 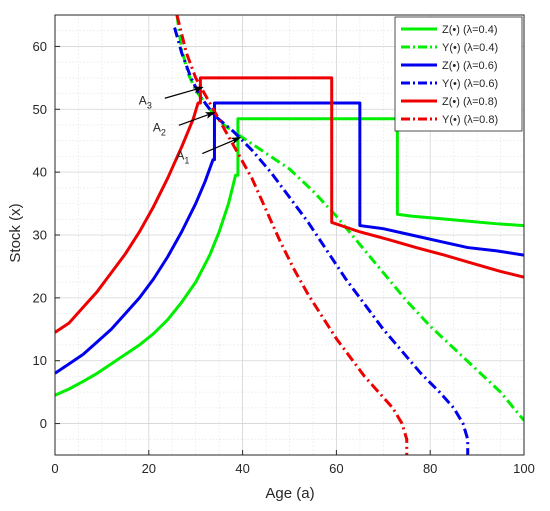 What do you see at coordinates (470, 84) in the screenshot?
I see `legend-label: Y(•) (λ=0.6)` at bounding box center [470, 84].